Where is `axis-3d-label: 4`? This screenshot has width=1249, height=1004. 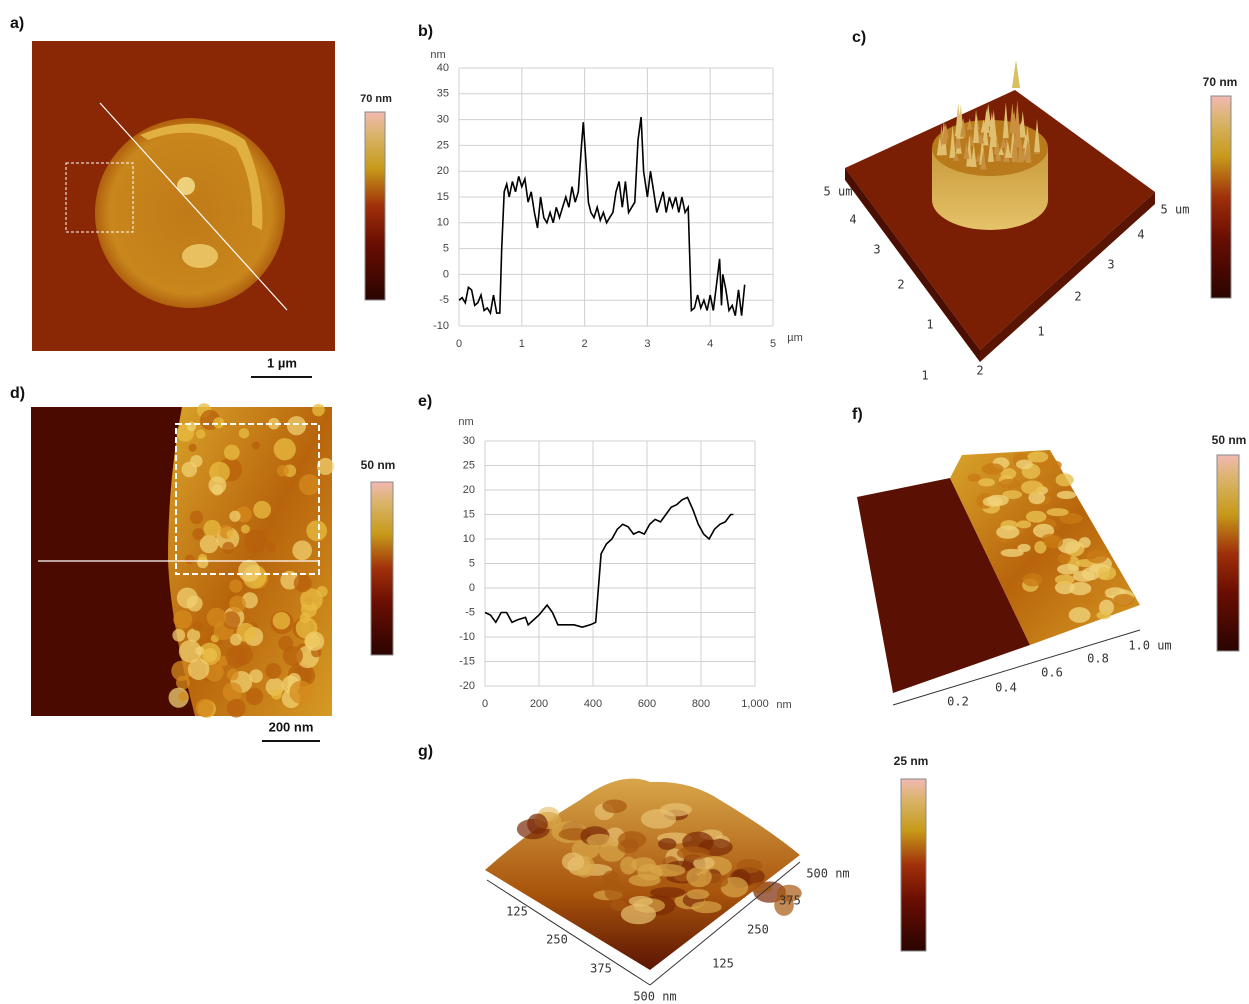
axis-3d-label: 4 is located at coordinates (852, 220).